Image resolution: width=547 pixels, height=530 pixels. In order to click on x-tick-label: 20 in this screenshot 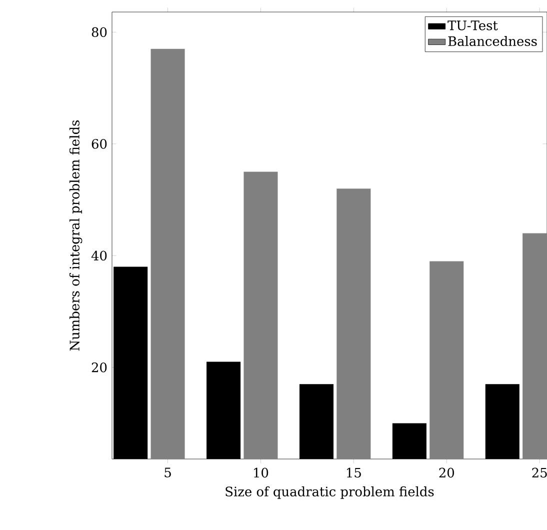, I will do `click(446, 473)`.